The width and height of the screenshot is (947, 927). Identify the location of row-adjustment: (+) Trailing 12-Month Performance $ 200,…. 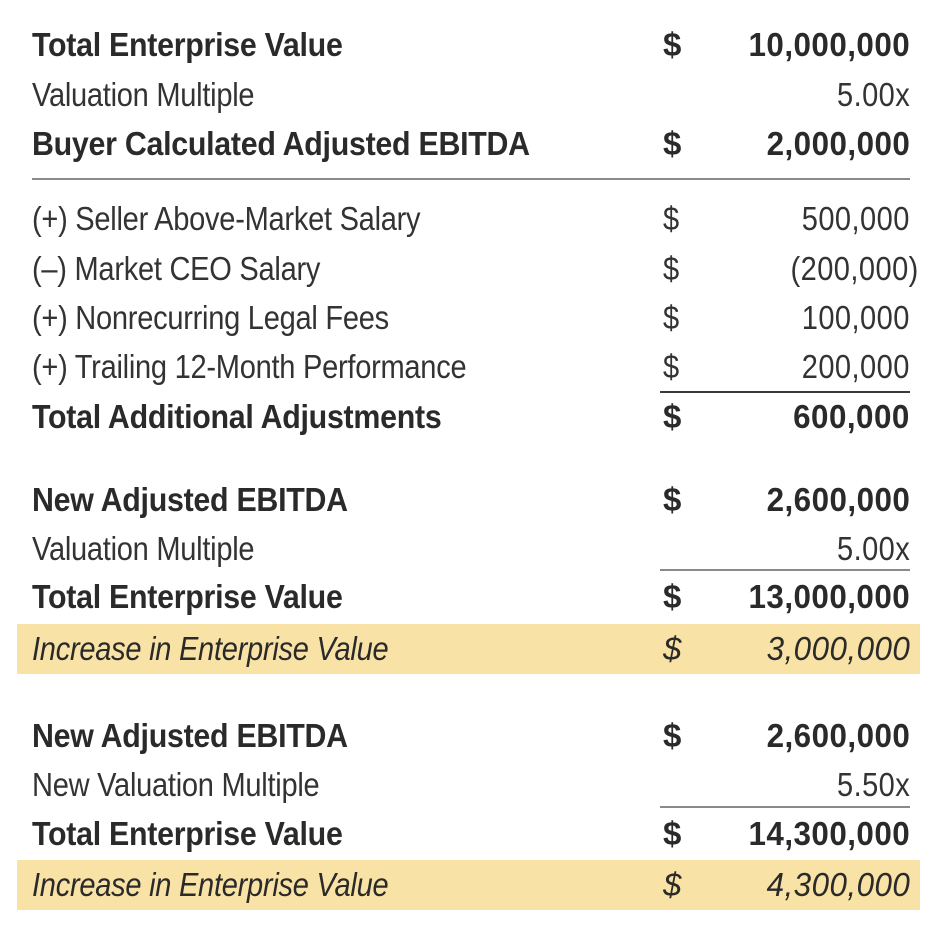
(473, 366).